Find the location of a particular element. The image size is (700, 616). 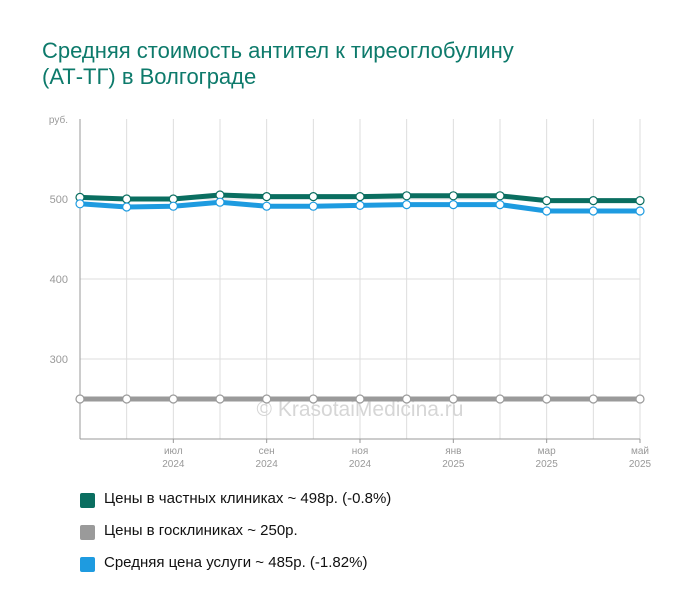

watermark-text: © KrasotaiMedicina.ru is located at coordinates (360, 409).